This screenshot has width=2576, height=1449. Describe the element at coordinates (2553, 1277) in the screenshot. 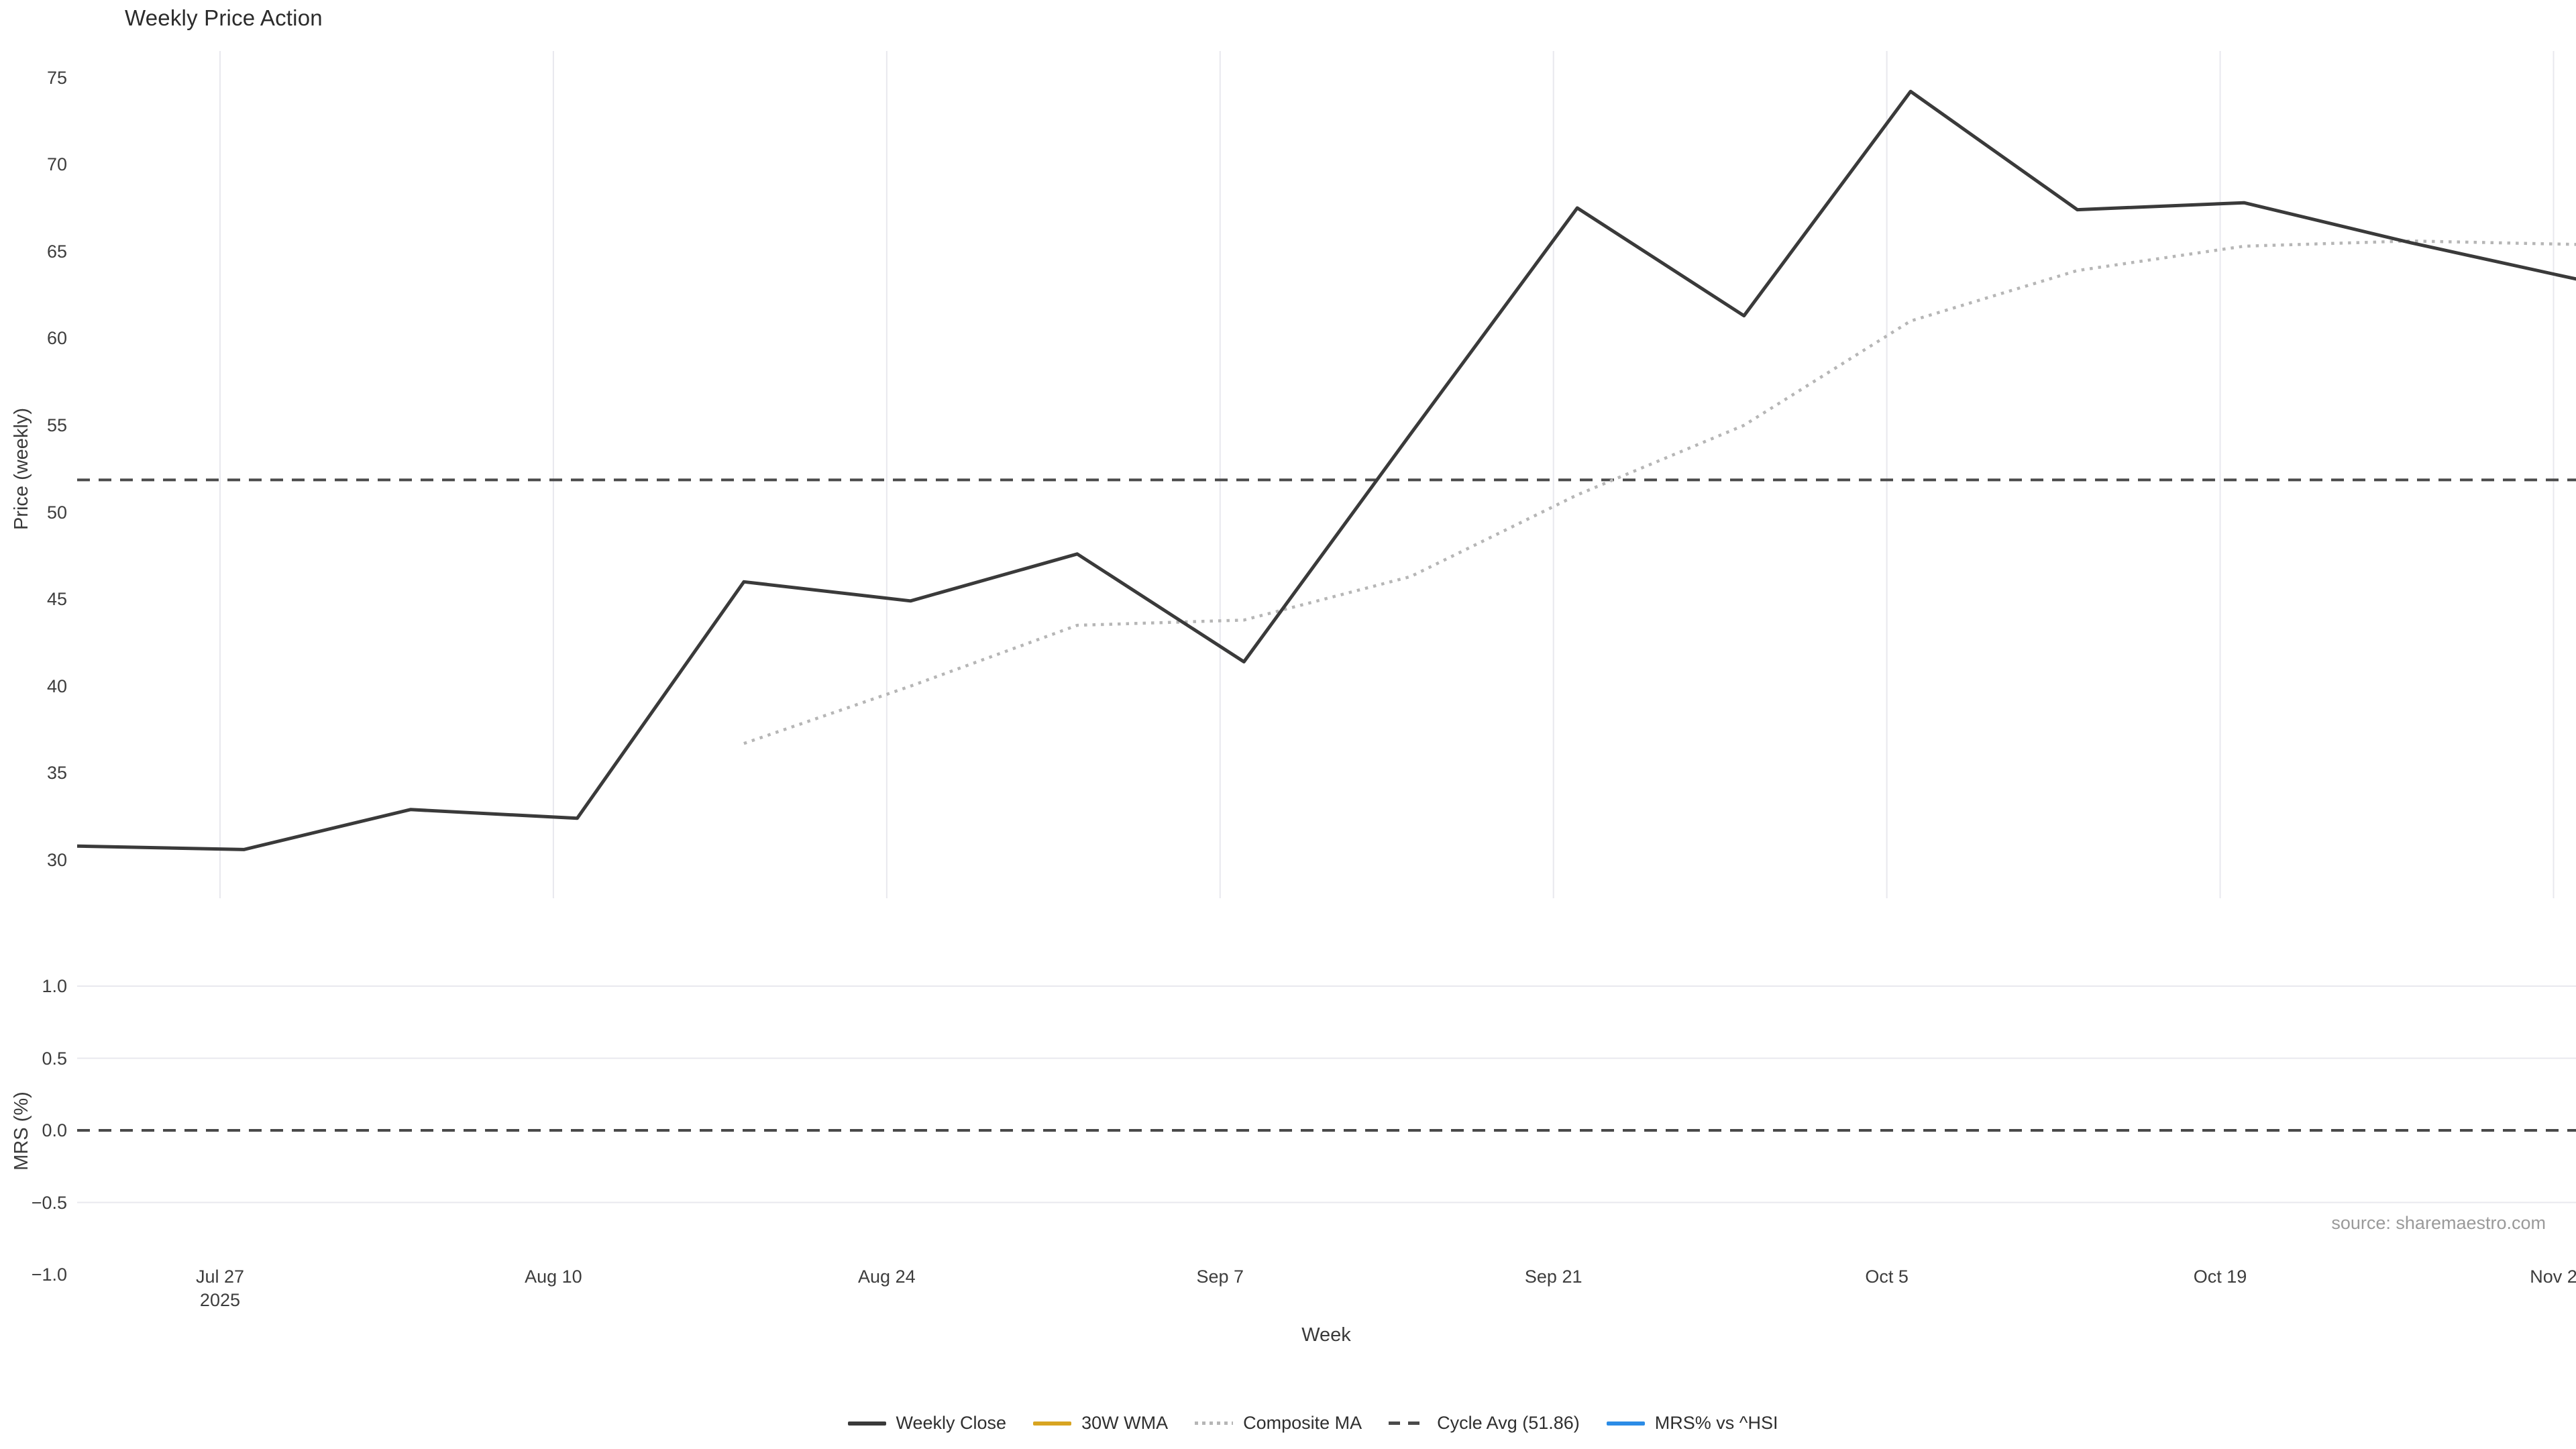

I see `x-tick: Nov 2` at that location.